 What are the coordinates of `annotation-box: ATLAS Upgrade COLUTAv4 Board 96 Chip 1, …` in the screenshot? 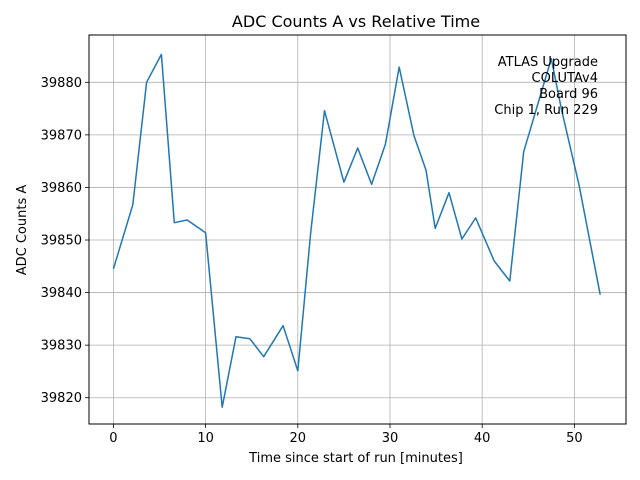 It's located at (546, 86).